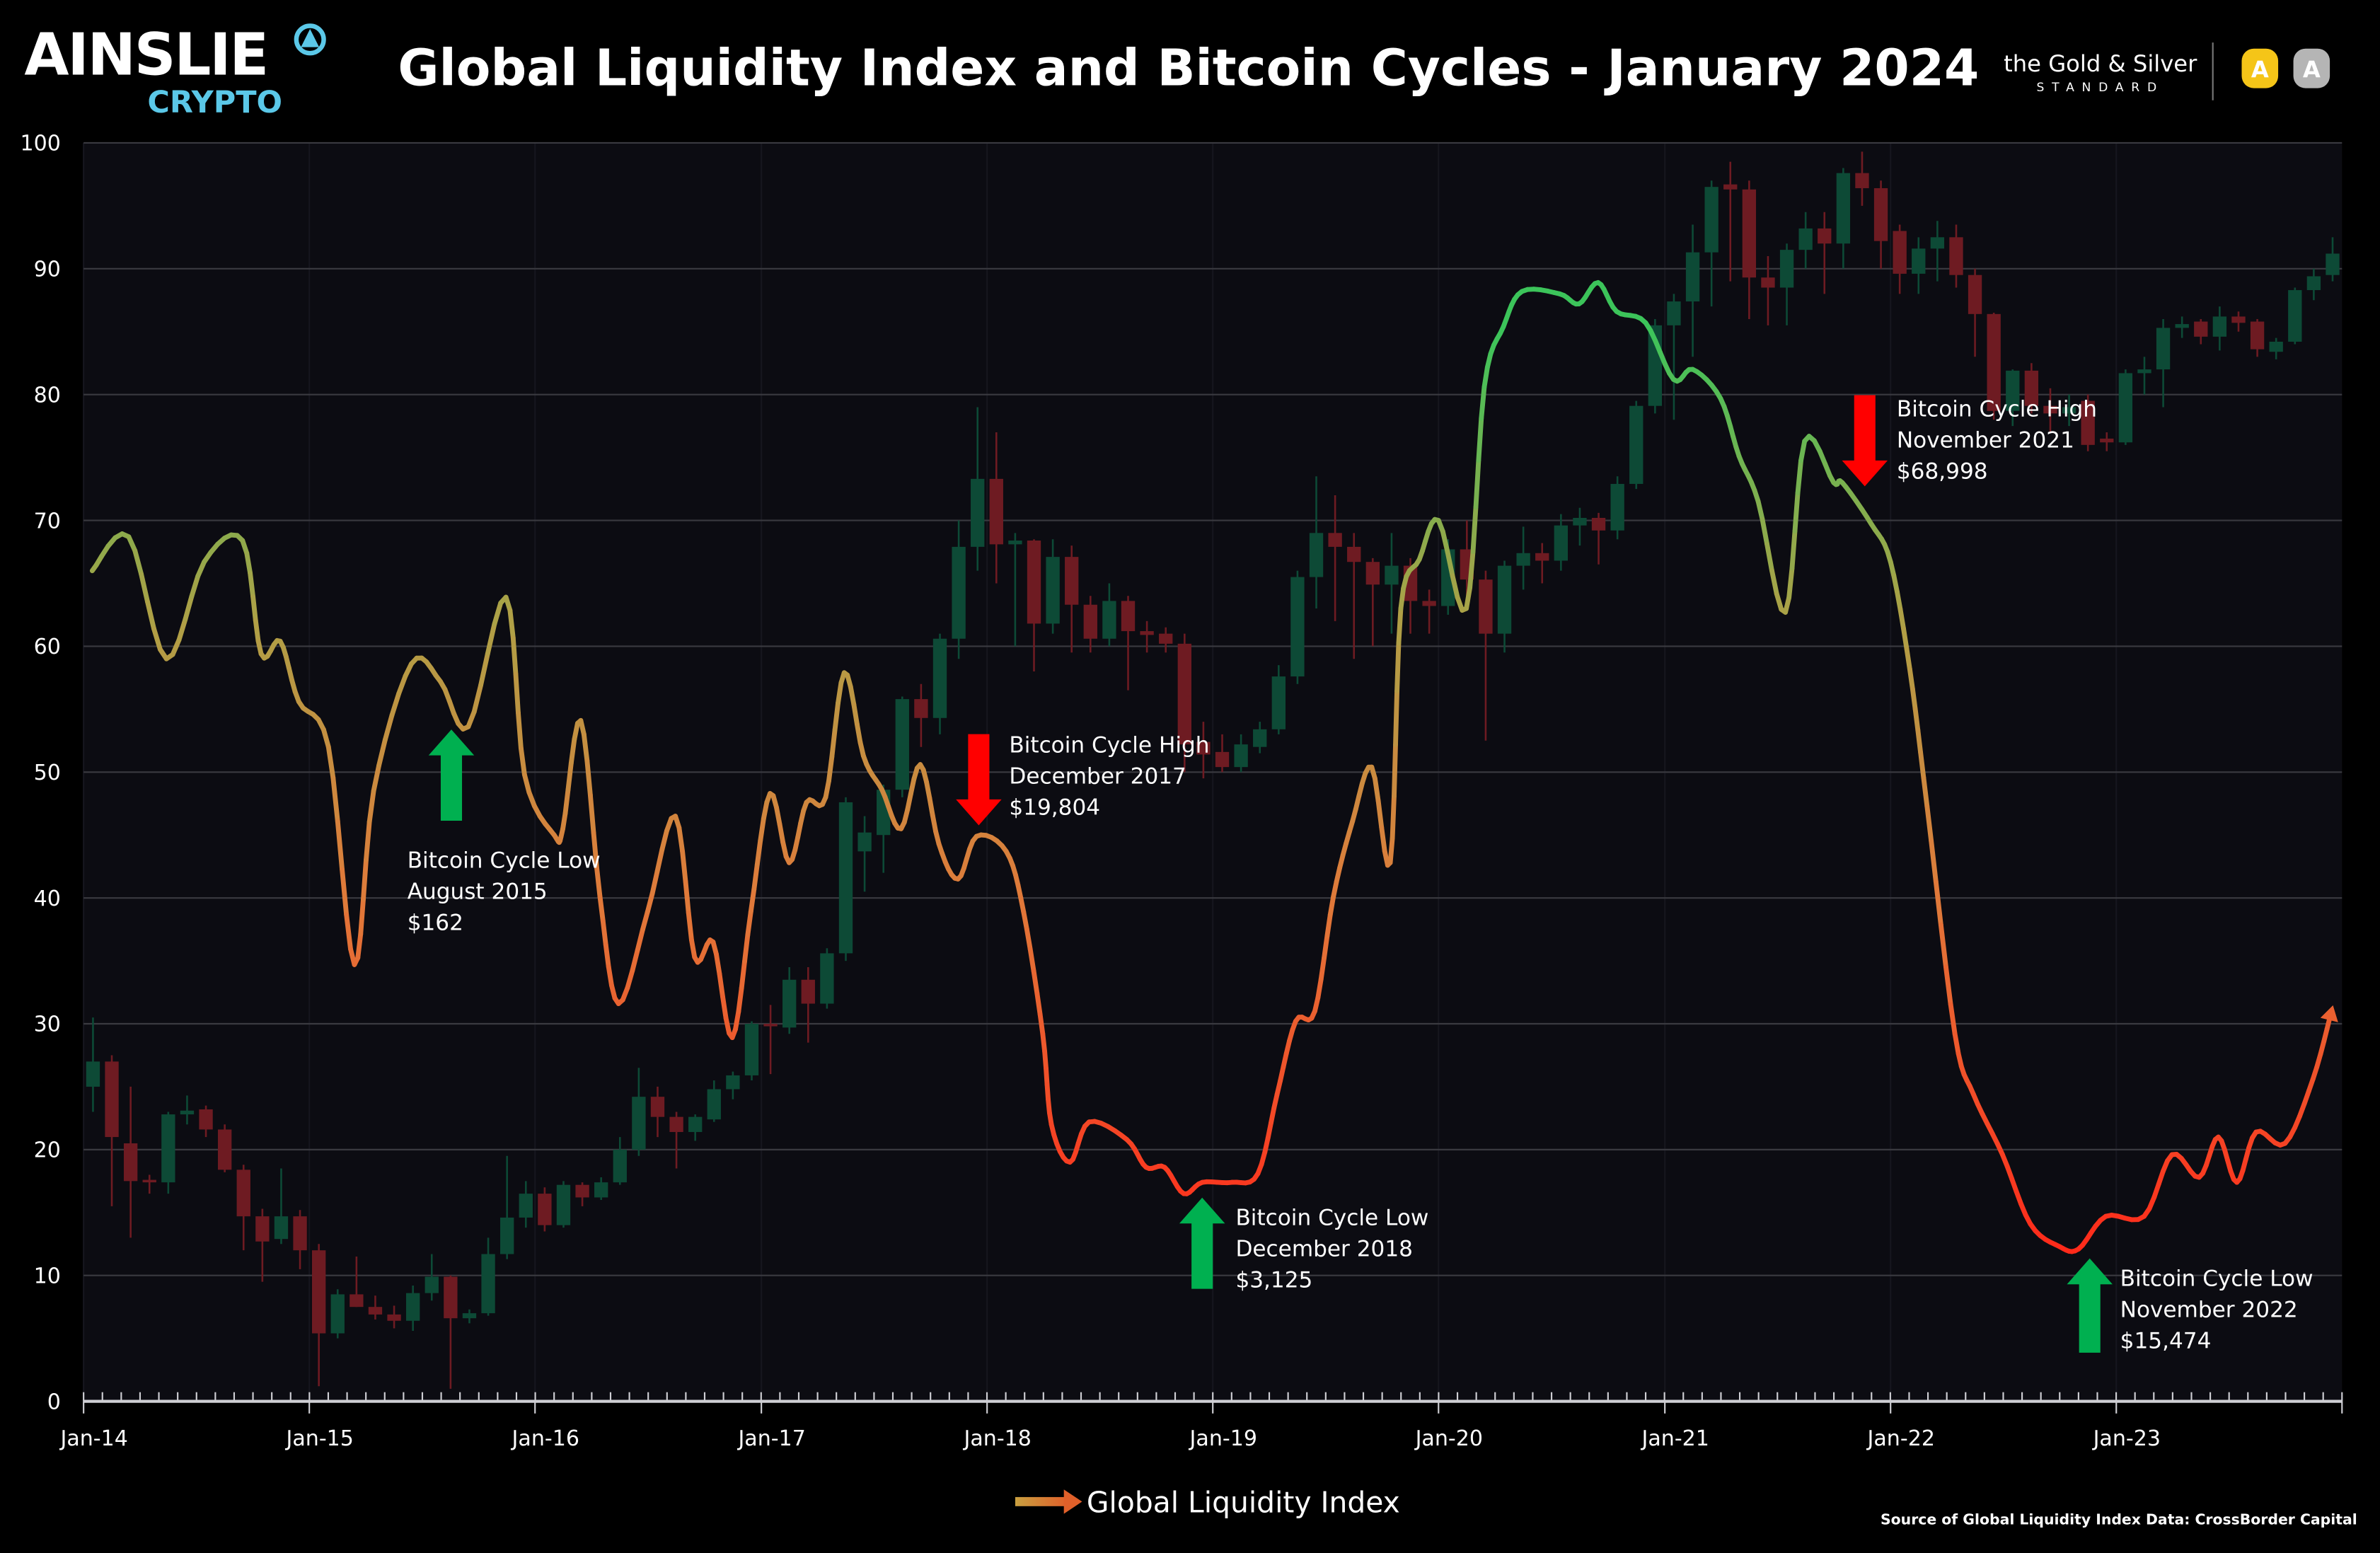  I want to click on gold-badge-icon: A, so click(2260, 68).